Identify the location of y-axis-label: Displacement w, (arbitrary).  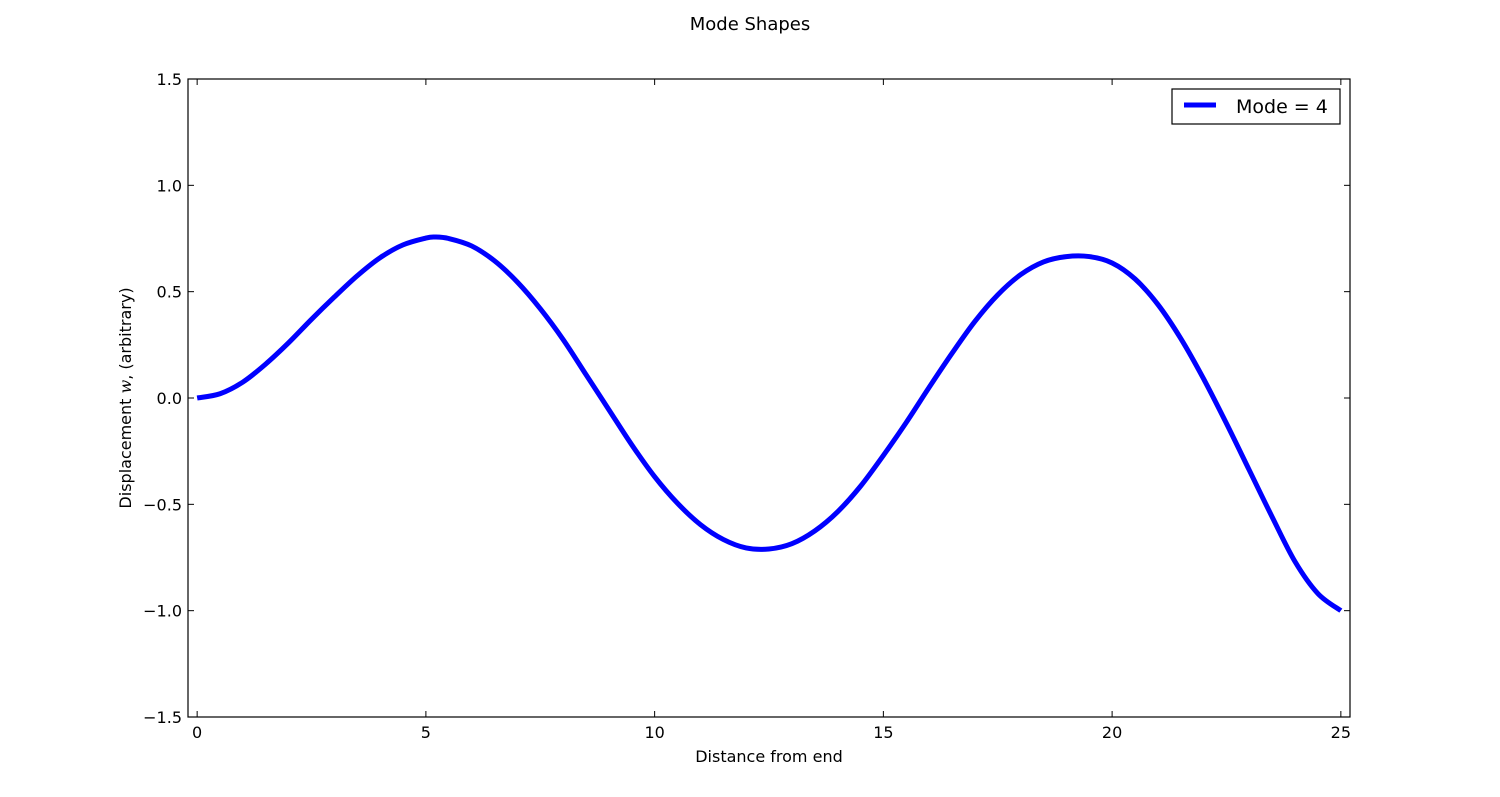
(125, 397).